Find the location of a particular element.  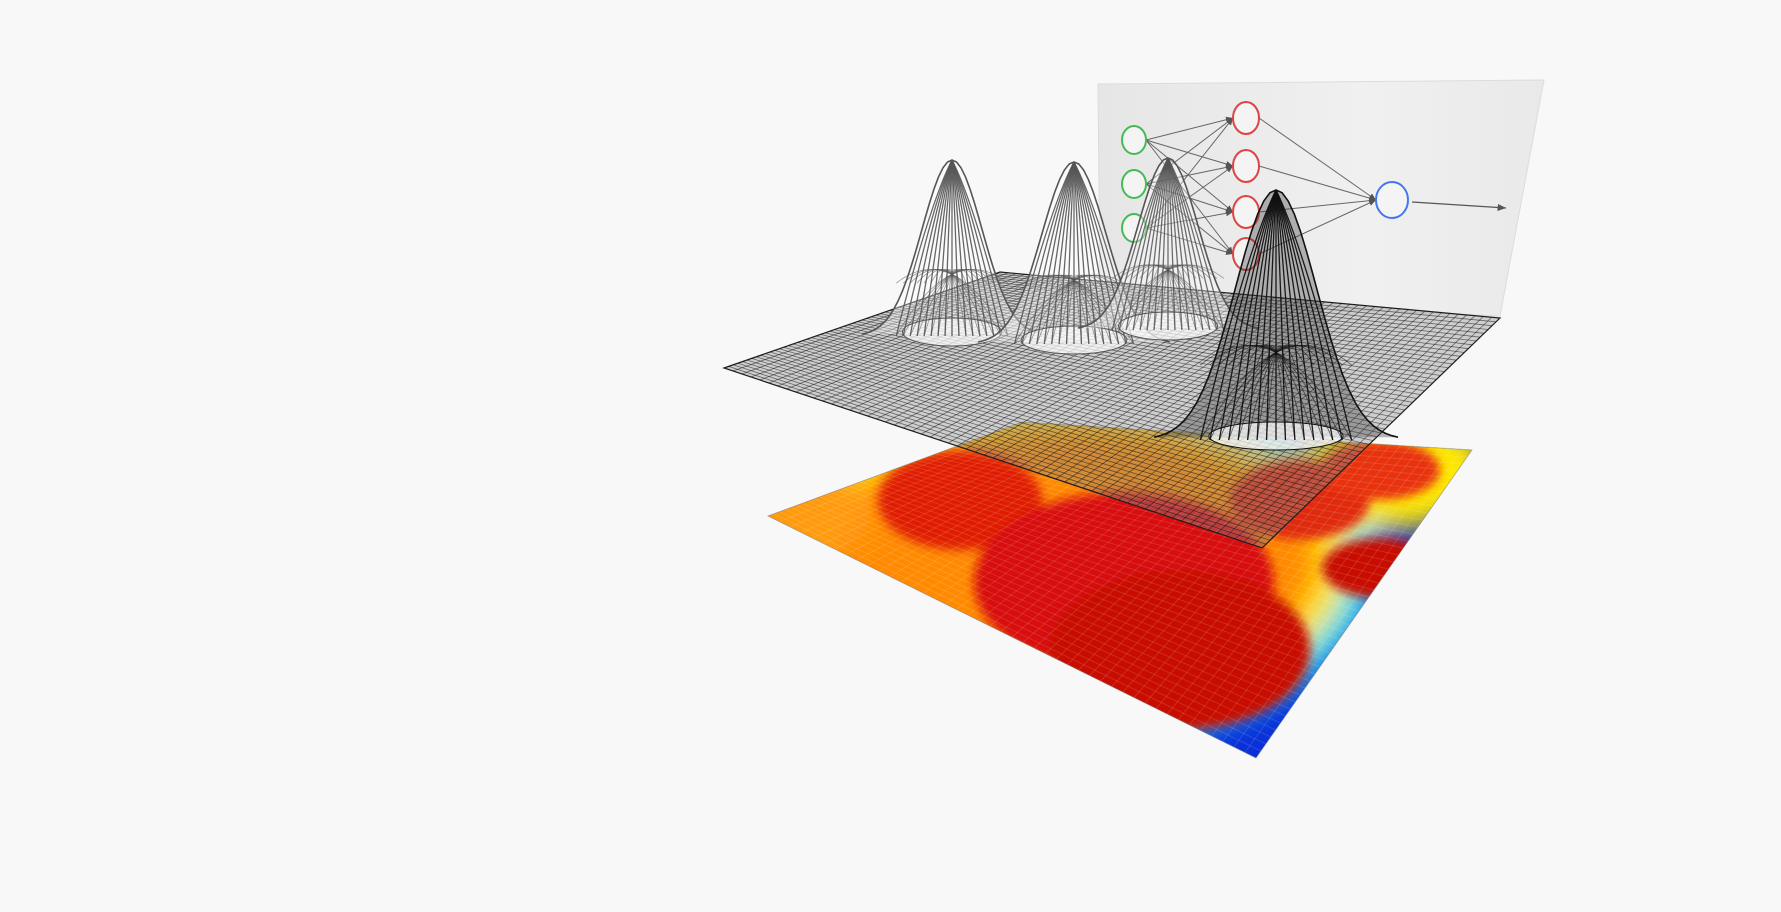

network-nodes is located at coordinates (1265, 186).